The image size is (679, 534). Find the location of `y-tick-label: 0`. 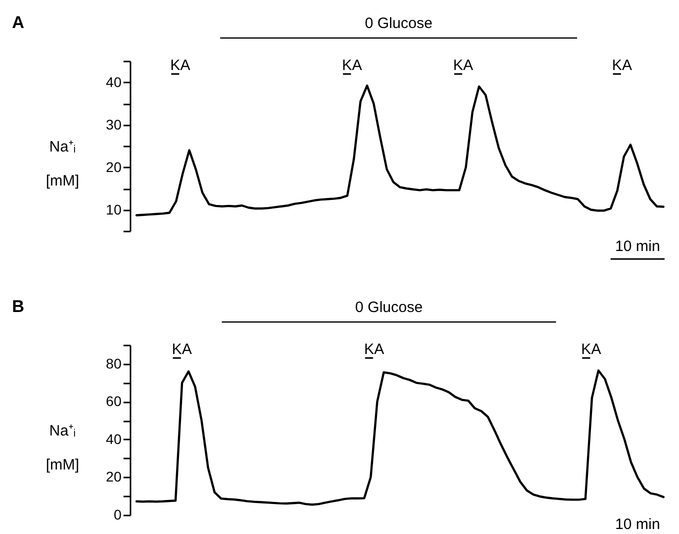

y-tick-label: 0 is located at coordinates (118, 514).